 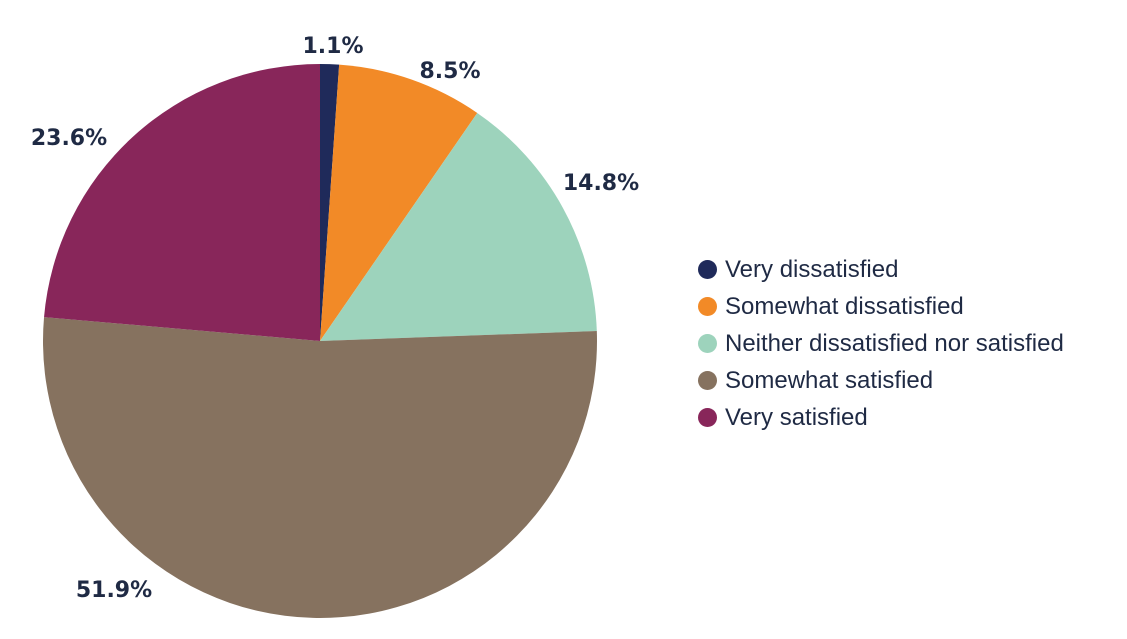 What do you see at coordinates (182, 202) in the screenshot?
I see `pie-slice-very-satisfied` at bounding box center [182, 202].